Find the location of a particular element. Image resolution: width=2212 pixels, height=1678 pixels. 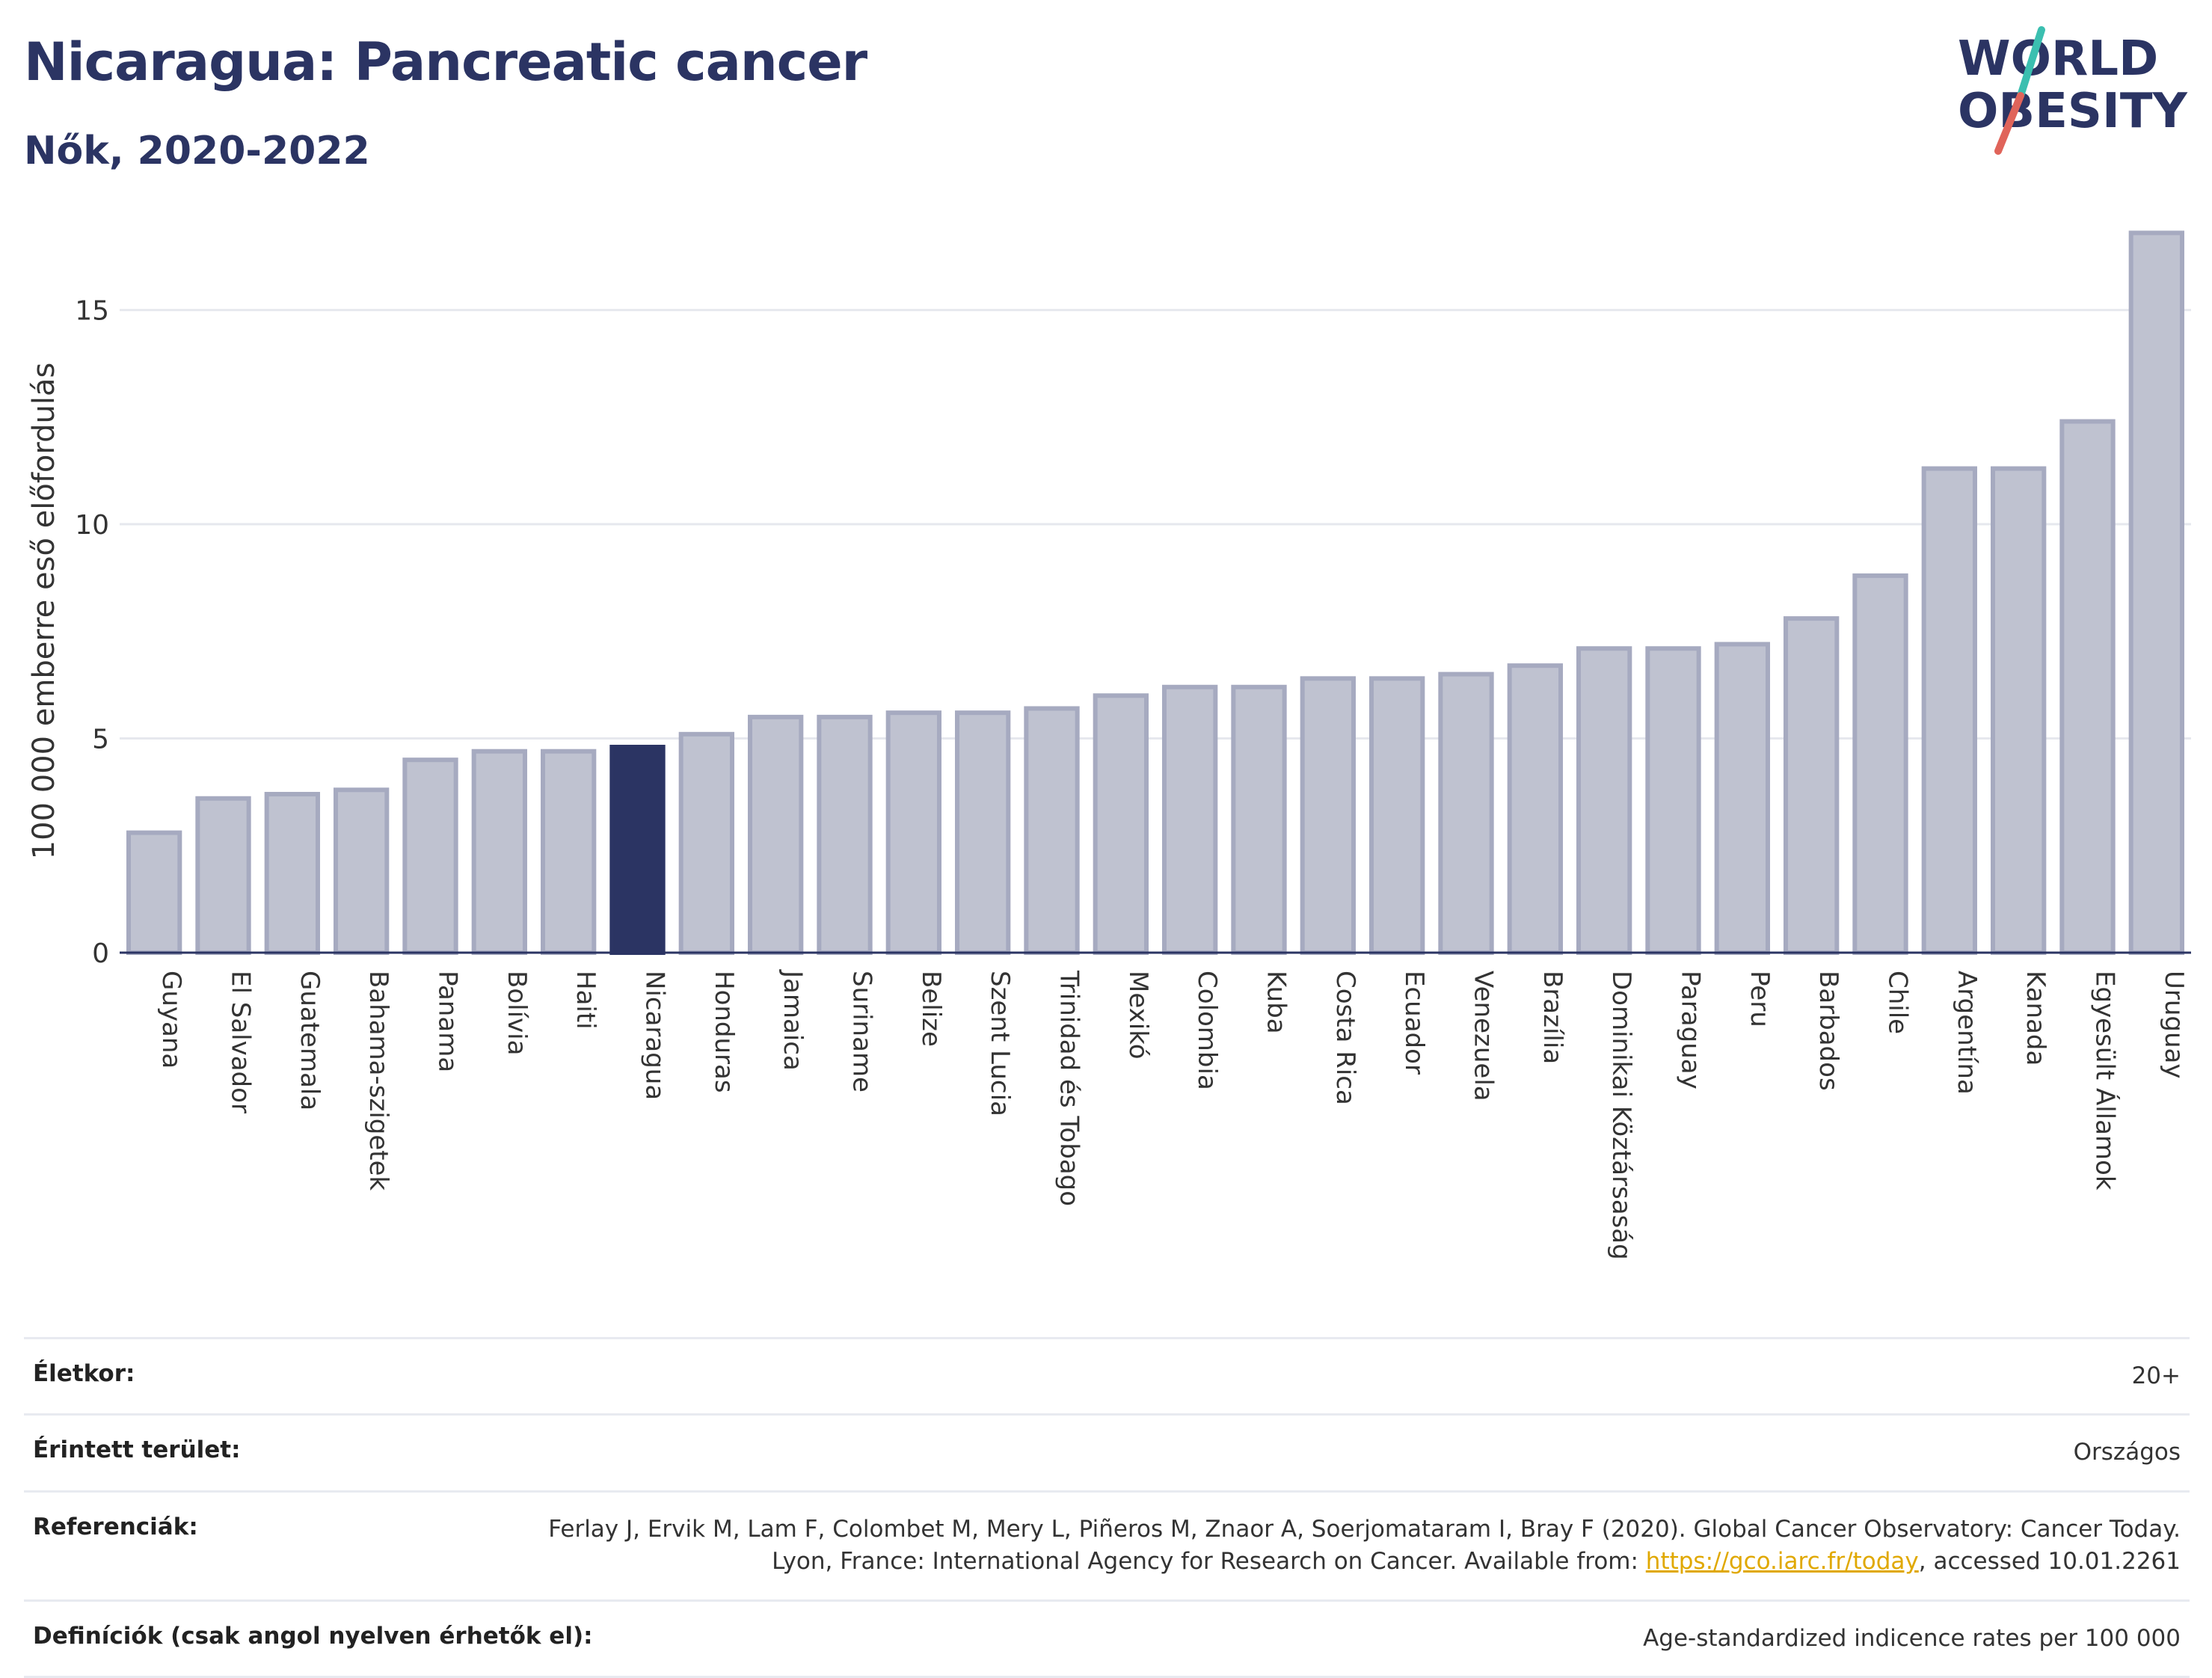

logo-slash-top is located at coordinates (2031, 63).